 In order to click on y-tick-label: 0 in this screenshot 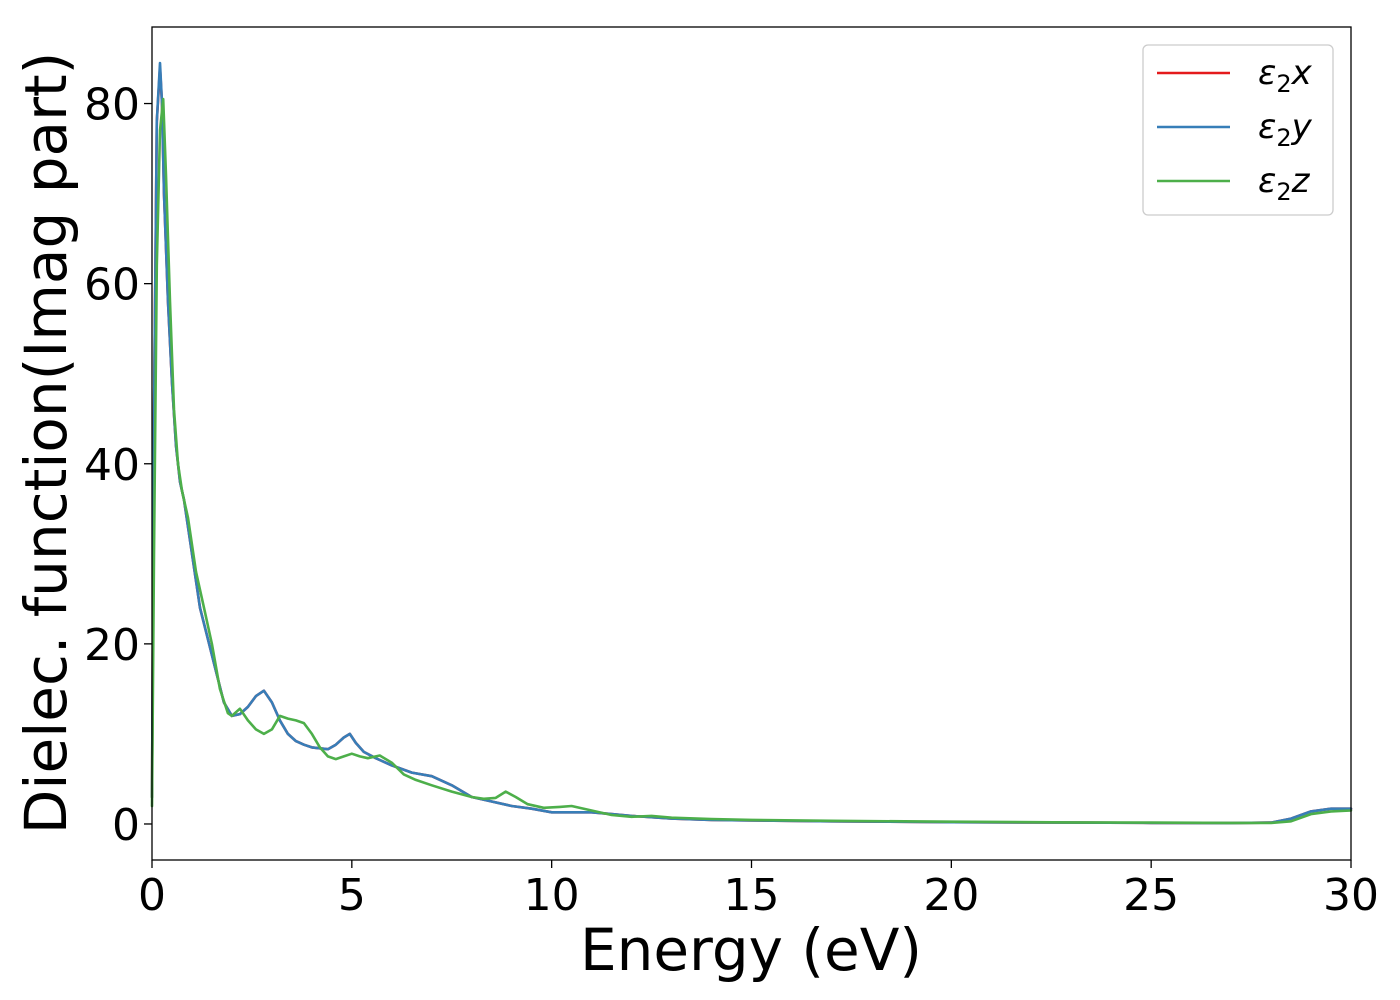, I will do `click(126, 825)`.